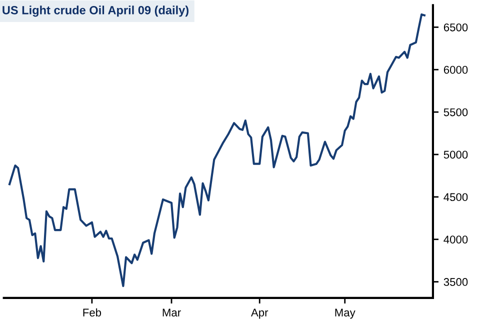 This screenshot has width=480, height=320. I want to click on y-tick-label: 5000, so click(456, 154).